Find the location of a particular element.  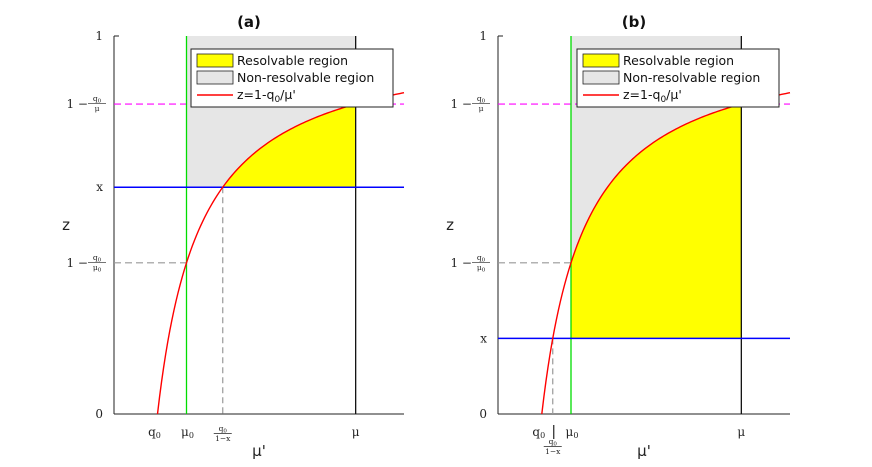

spacer is located at coordinates (205, 300).